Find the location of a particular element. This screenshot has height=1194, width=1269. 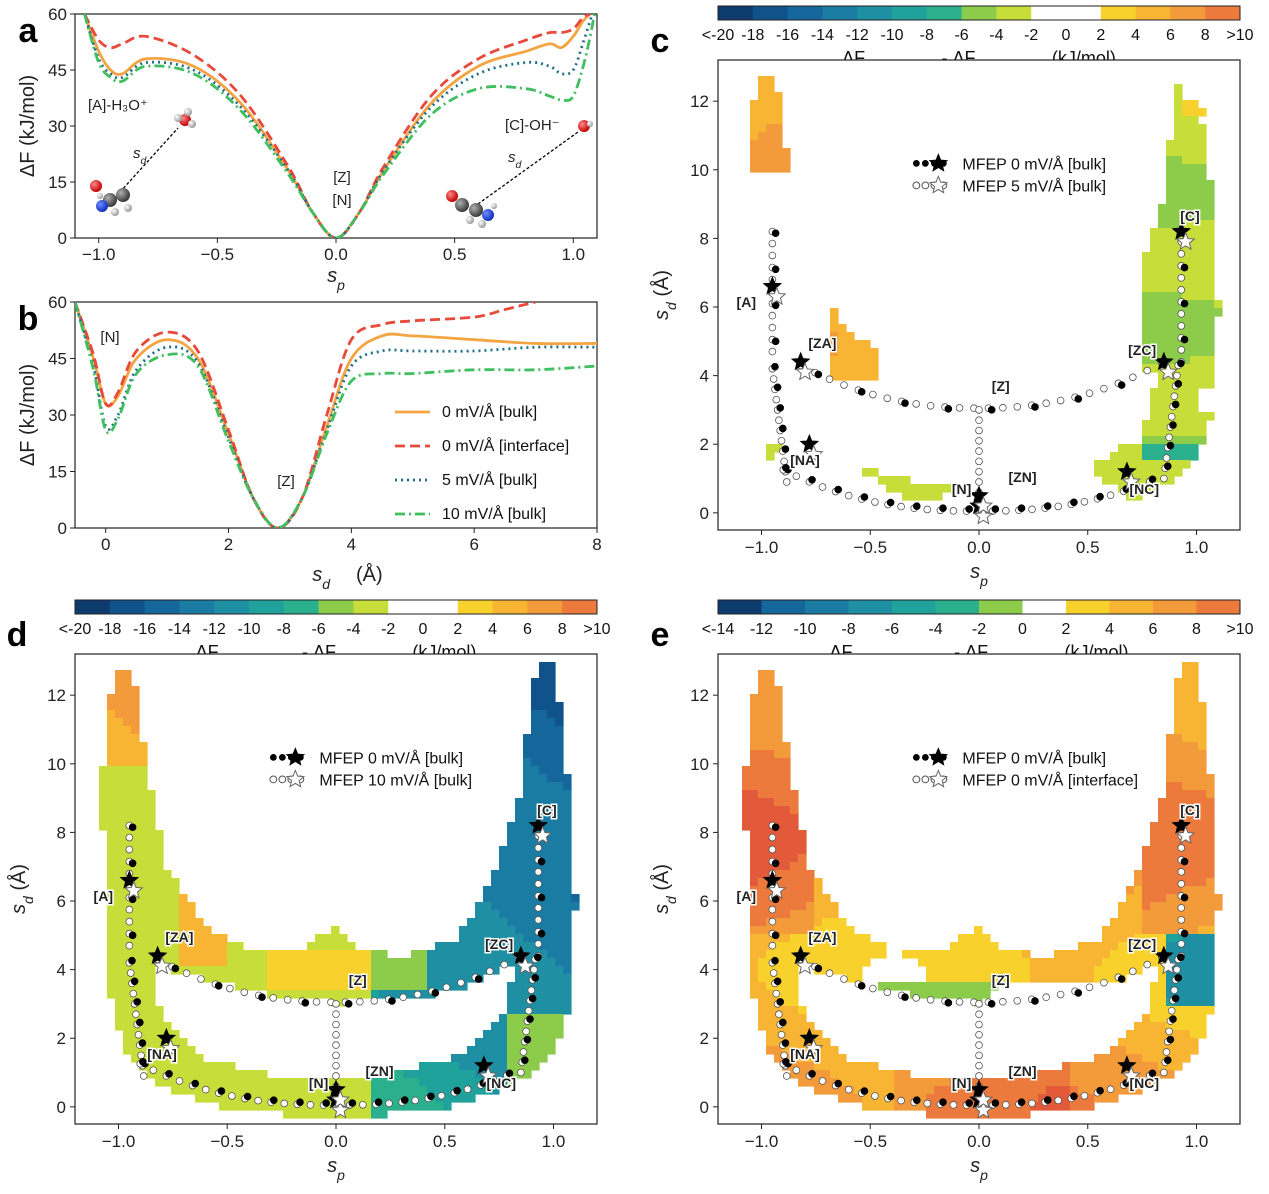

legend-marker-open is located at coordinates (273, 779).